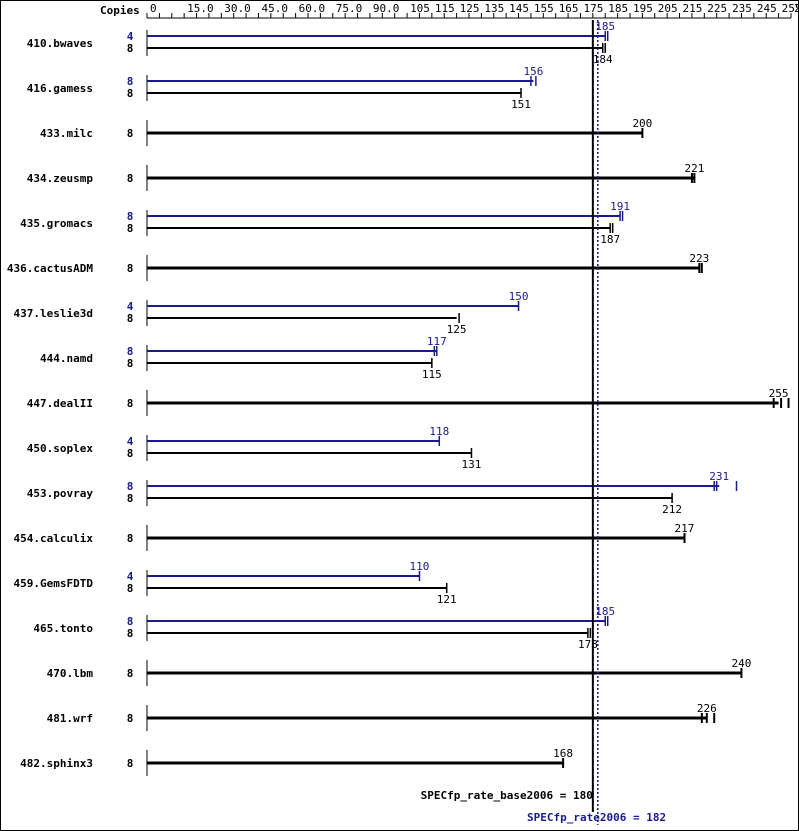  What do you see at coordinates (271, 313) in the screenshot?
I see `benchmark-row: 437.leslie3d 48 150 125` at bounding box center [271, 313].